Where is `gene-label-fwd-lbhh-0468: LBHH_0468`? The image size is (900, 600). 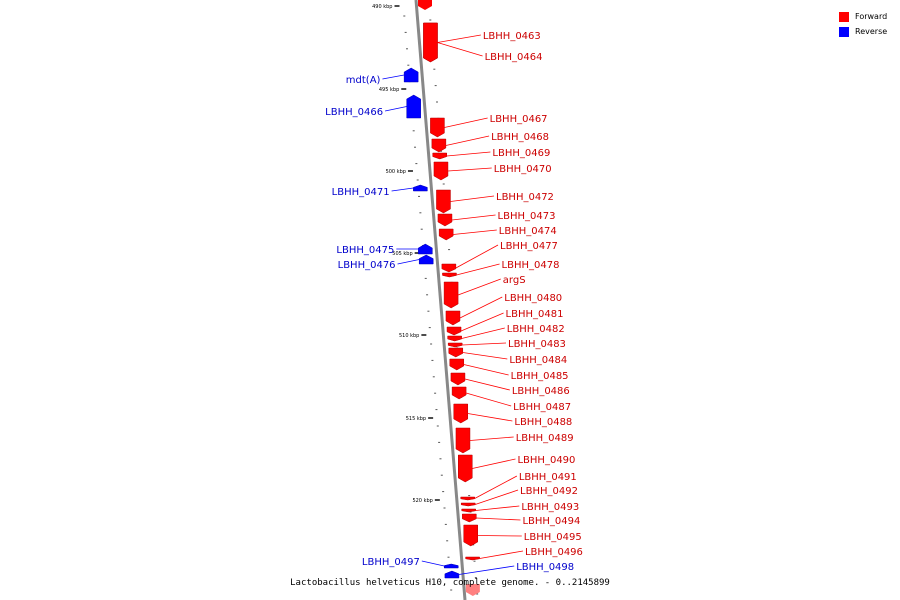
gene-label-fwd-lbhh-0468: LBHH_0468 is located at coordinates (520, 137).